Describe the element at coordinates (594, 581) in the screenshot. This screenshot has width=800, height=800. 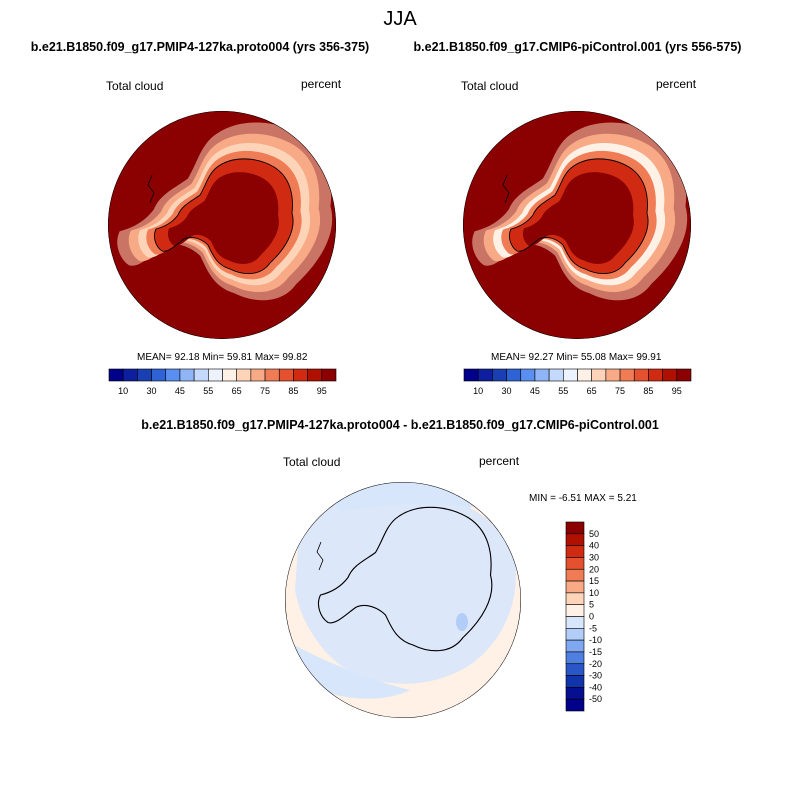
I see `colorbar-tick-label: 15` at that location.